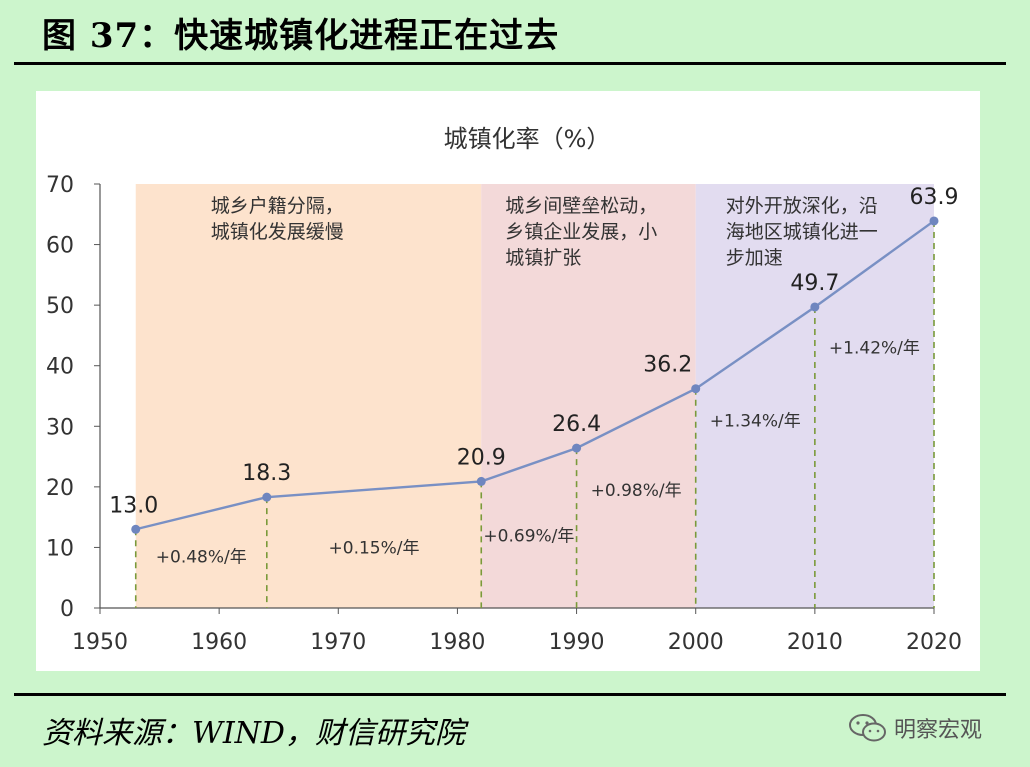  What do you see at coordinates (201, 558) in the screenshot?
I see `growth-rate-label: +0.48%/年` at bounding box center [201, 558].